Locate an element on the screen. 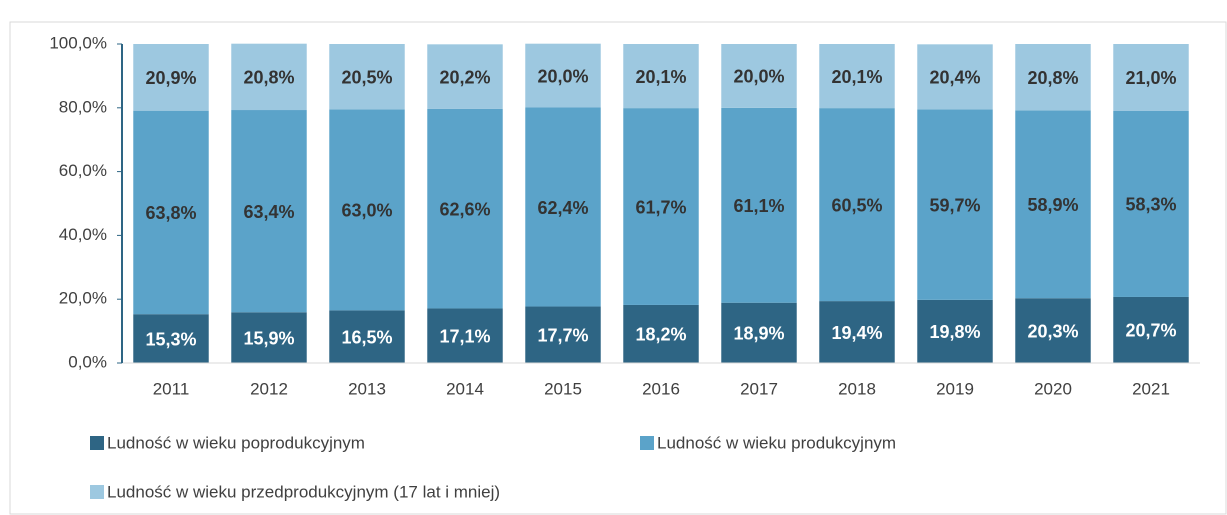  data-label: 17,1% is located at coordinates (464, 336).